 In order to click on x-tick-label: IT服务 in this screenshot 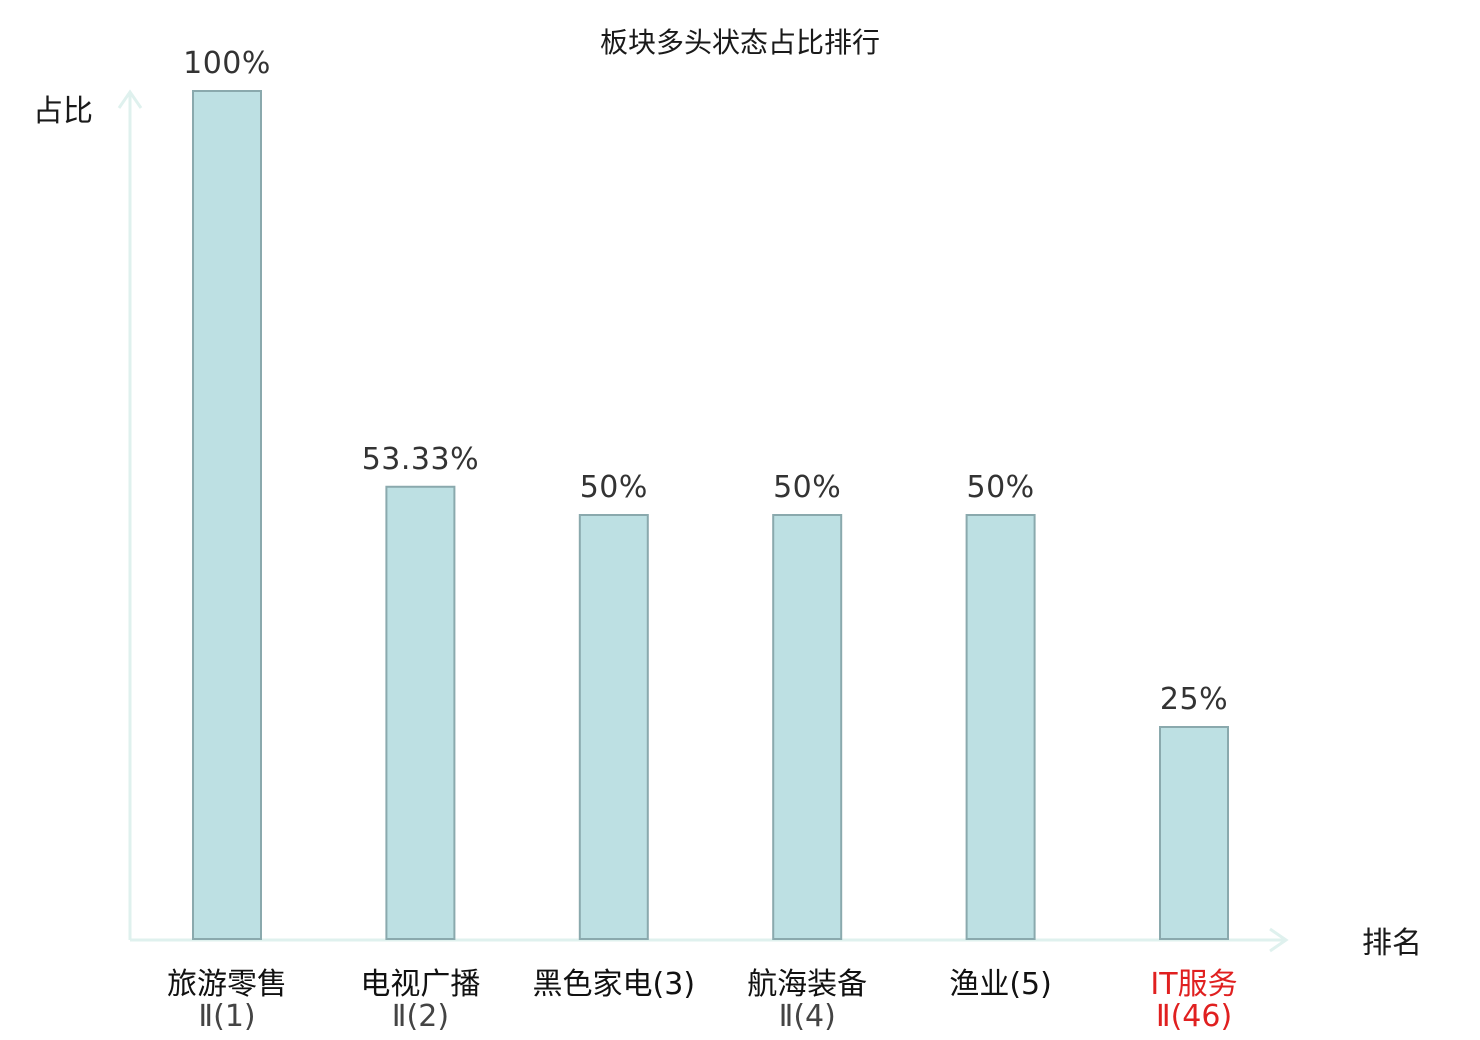, I will do `click(1193, 984)`.